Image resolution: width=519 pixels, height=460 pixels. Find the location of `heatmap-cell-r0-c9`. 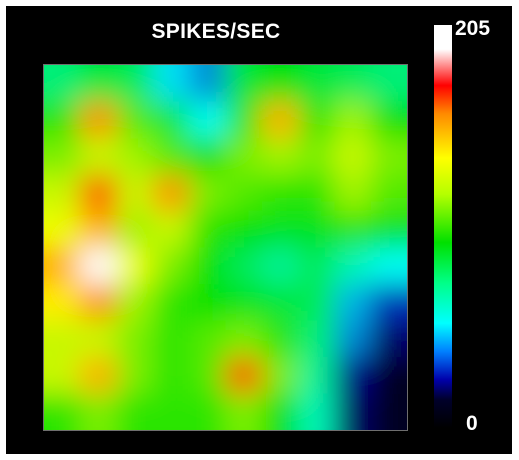

heatmap-cell-r0-c9 is located at coordinates (388, 83).